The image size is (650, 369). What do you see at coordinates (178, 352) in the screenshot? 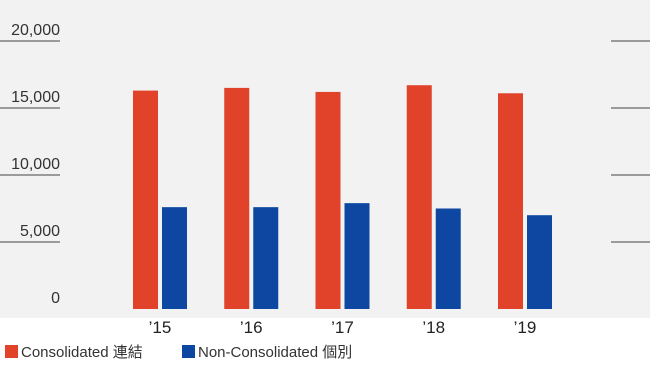
I see `legend: Consolidated 連結 Non-Consolidated 個別` at bounding box center [178, 352].